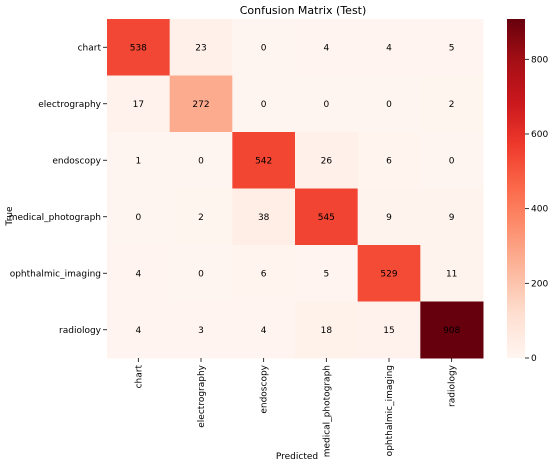 The height and width of the screenshot is (468, 550). I want to click on cell-value-0-5: 5, so click(452, 48).